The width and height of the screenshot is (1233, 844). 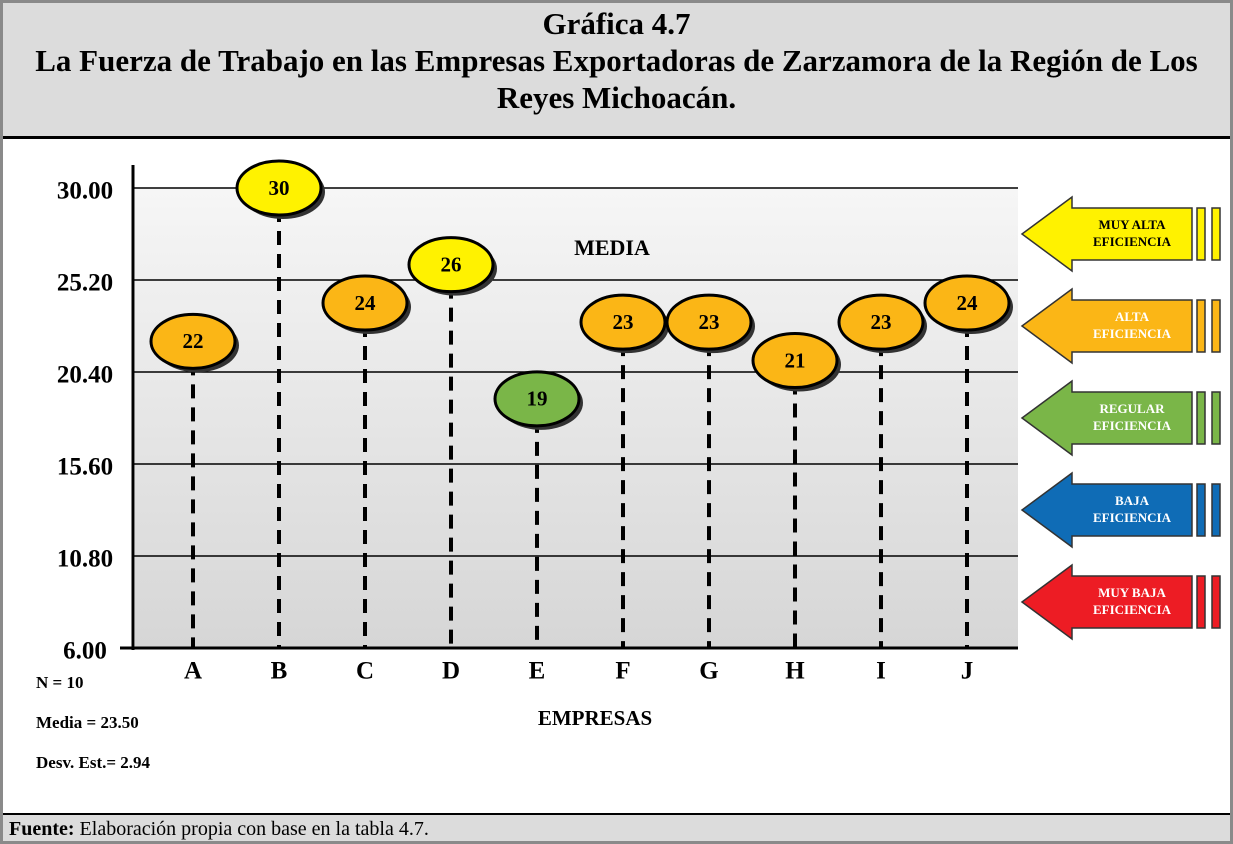 I want to click on data-label: 26, so click(x=451, y=264).